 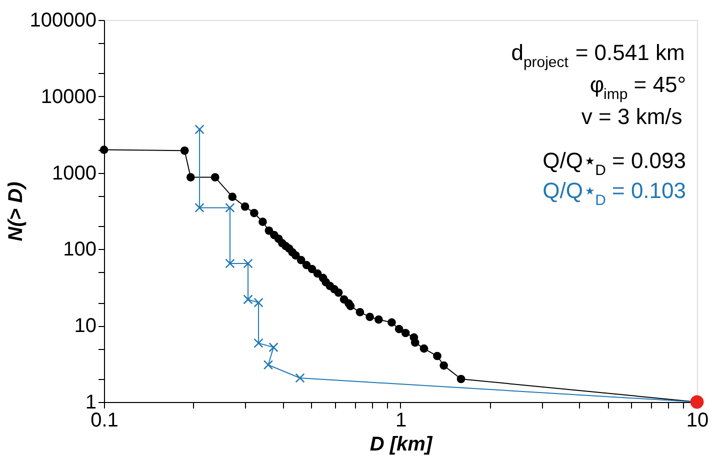 I want to click on y-tick-label: 100, so click(x=79, y=249).